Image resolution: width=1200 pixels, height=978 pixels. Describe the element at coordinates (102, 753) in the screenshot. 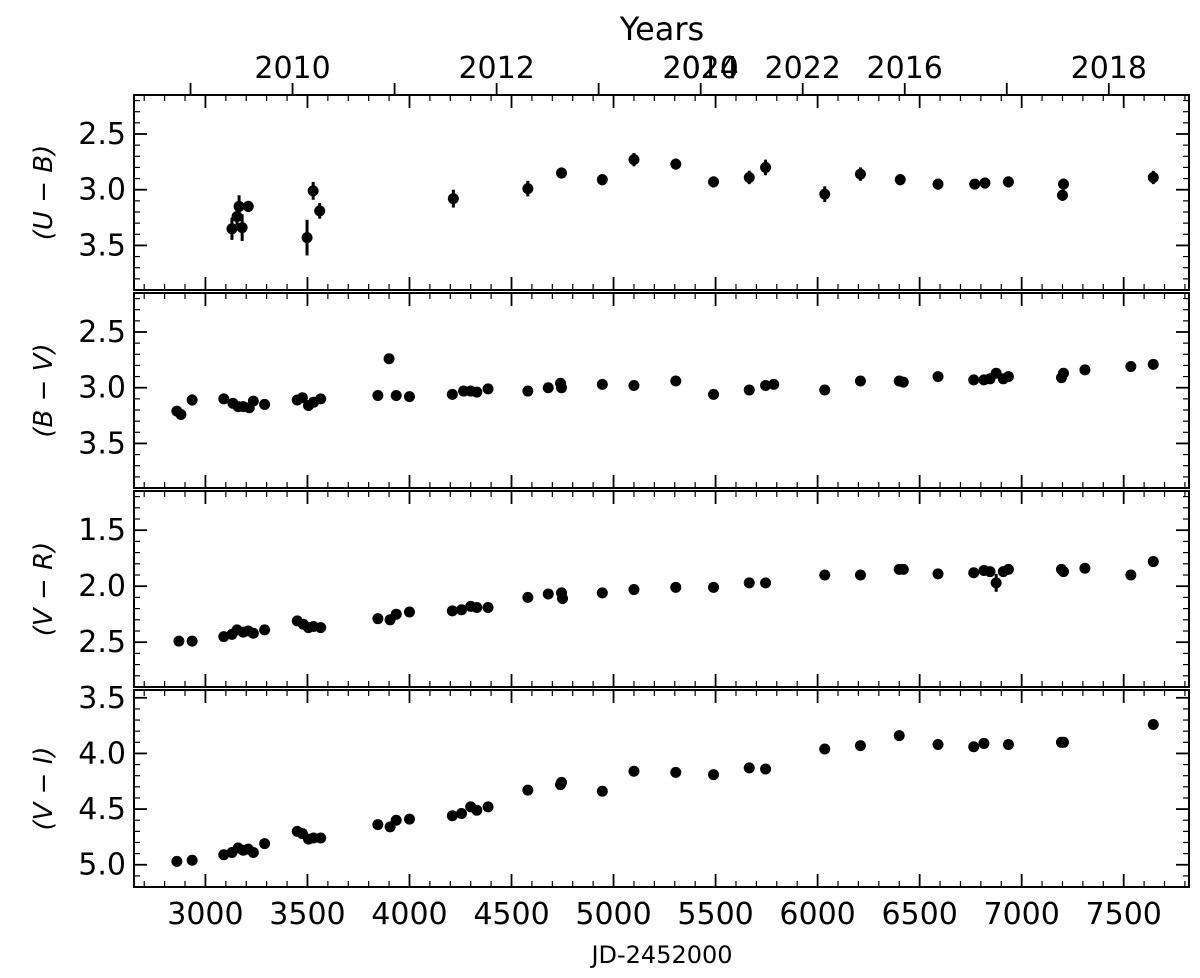

I see `y-tick-label: 4.0` at that location.